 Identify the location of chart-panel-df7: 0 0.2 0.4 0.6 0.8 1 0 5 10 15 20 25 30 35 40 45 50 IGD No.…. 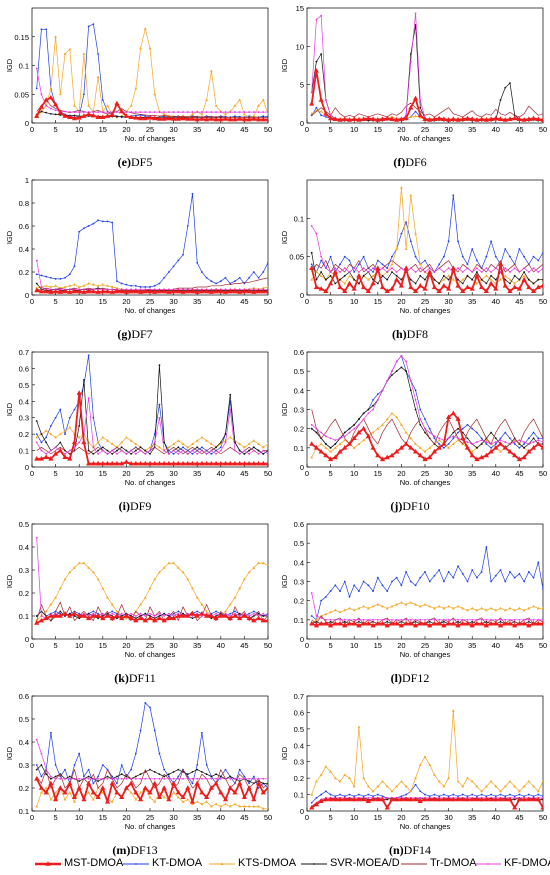
(136, 259).